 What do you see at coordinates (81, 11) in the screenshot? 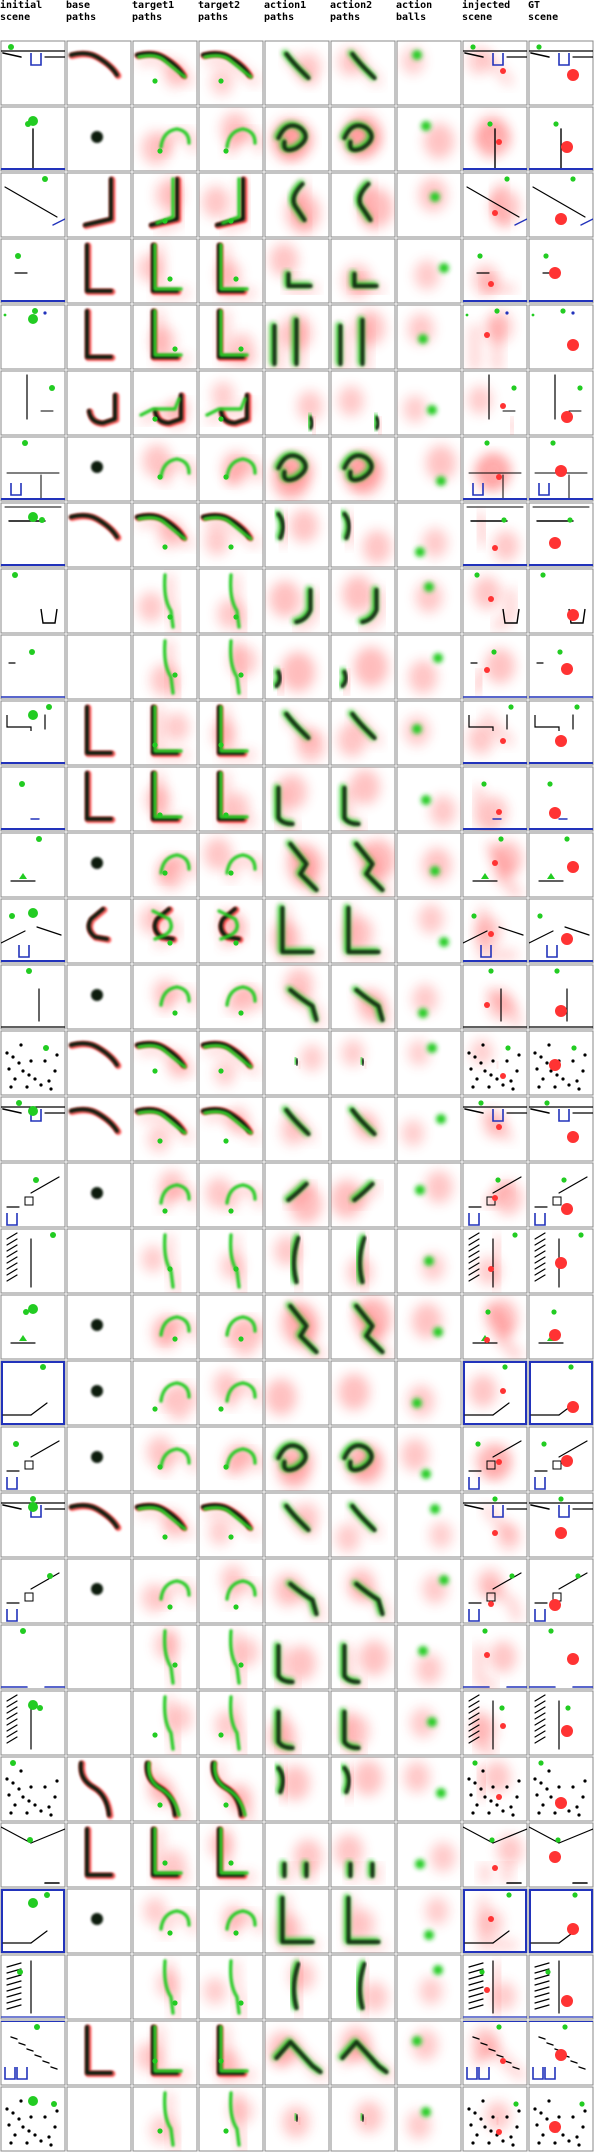
I see `column-header-base: base paths` at bounding box center [81, 11].